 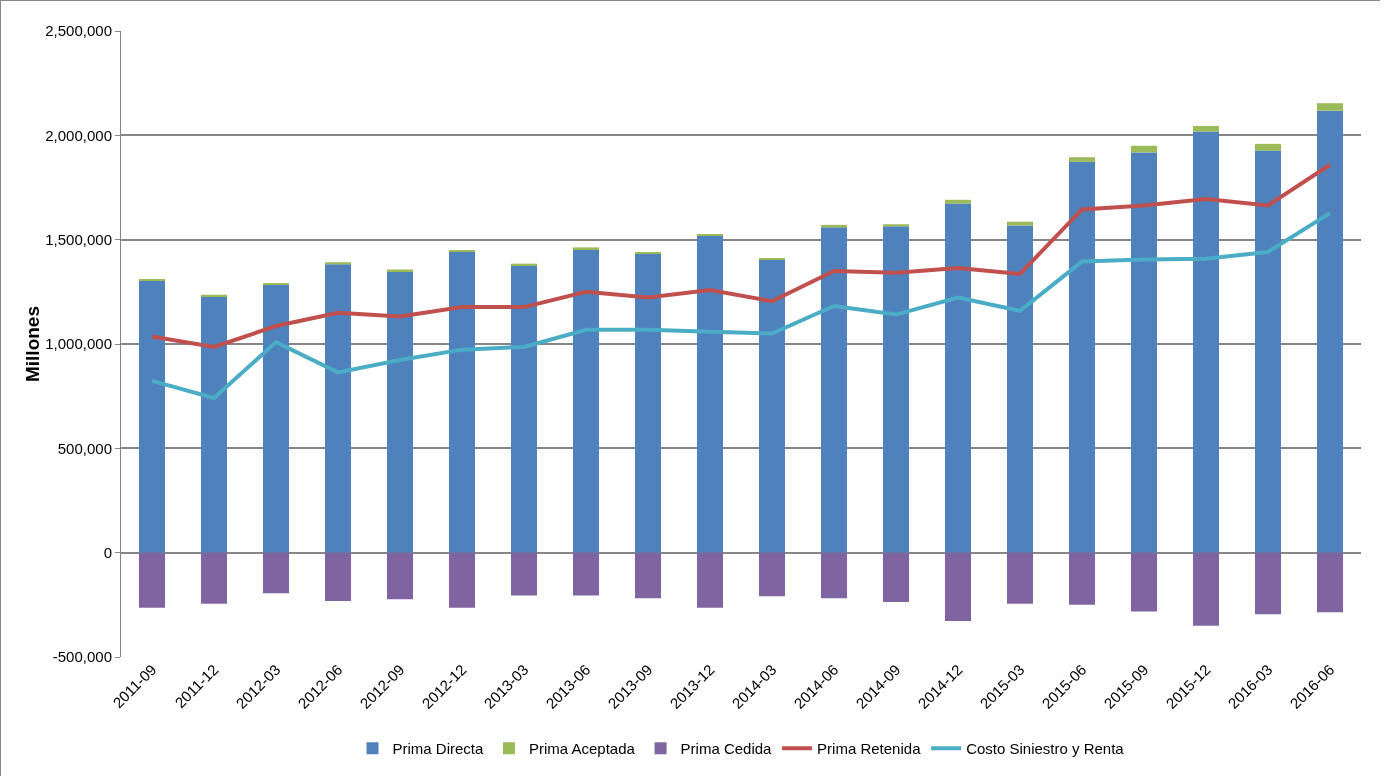 What do you see at coordinates (726, 749) in the screenshot?
I see `legend-label: Prima Cedida` at bounding box center [726, 749].